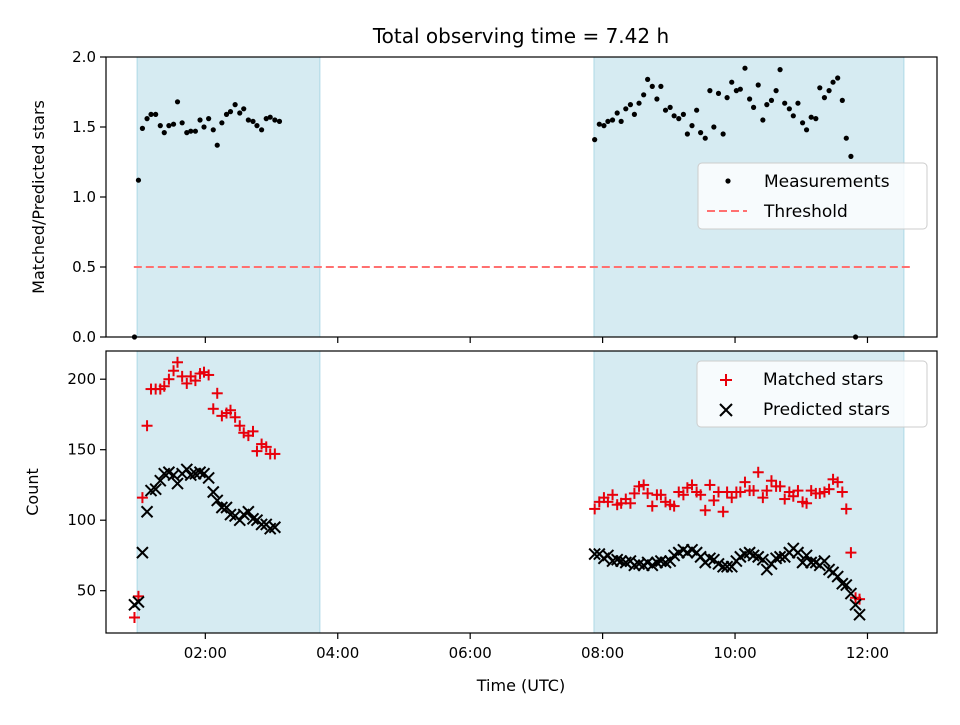 This screenshot has width=960, height=725. What do you see at coordinates (726, 410) in the screenshot?
I see `legend-predicted-marker` at bounding box center [726, 410].